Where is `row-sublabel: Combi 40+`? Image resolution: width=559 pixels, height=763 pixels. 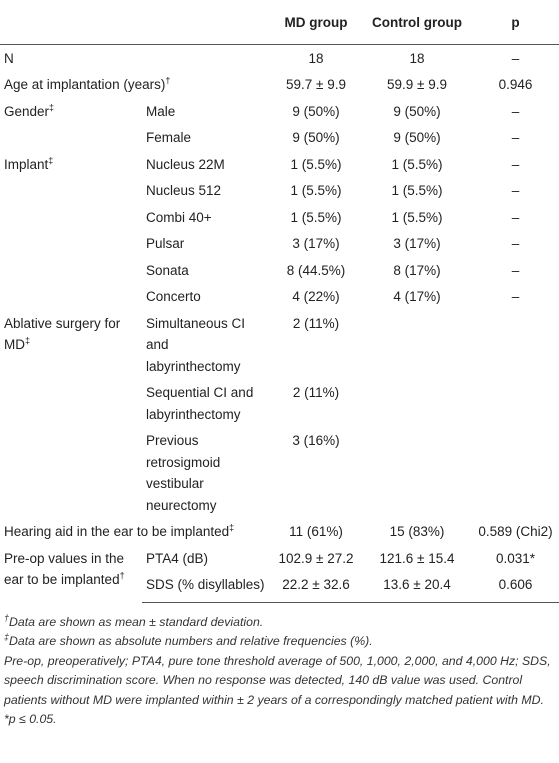 row-sublabel: Combi 40+ is located at coordinates (179, 217).